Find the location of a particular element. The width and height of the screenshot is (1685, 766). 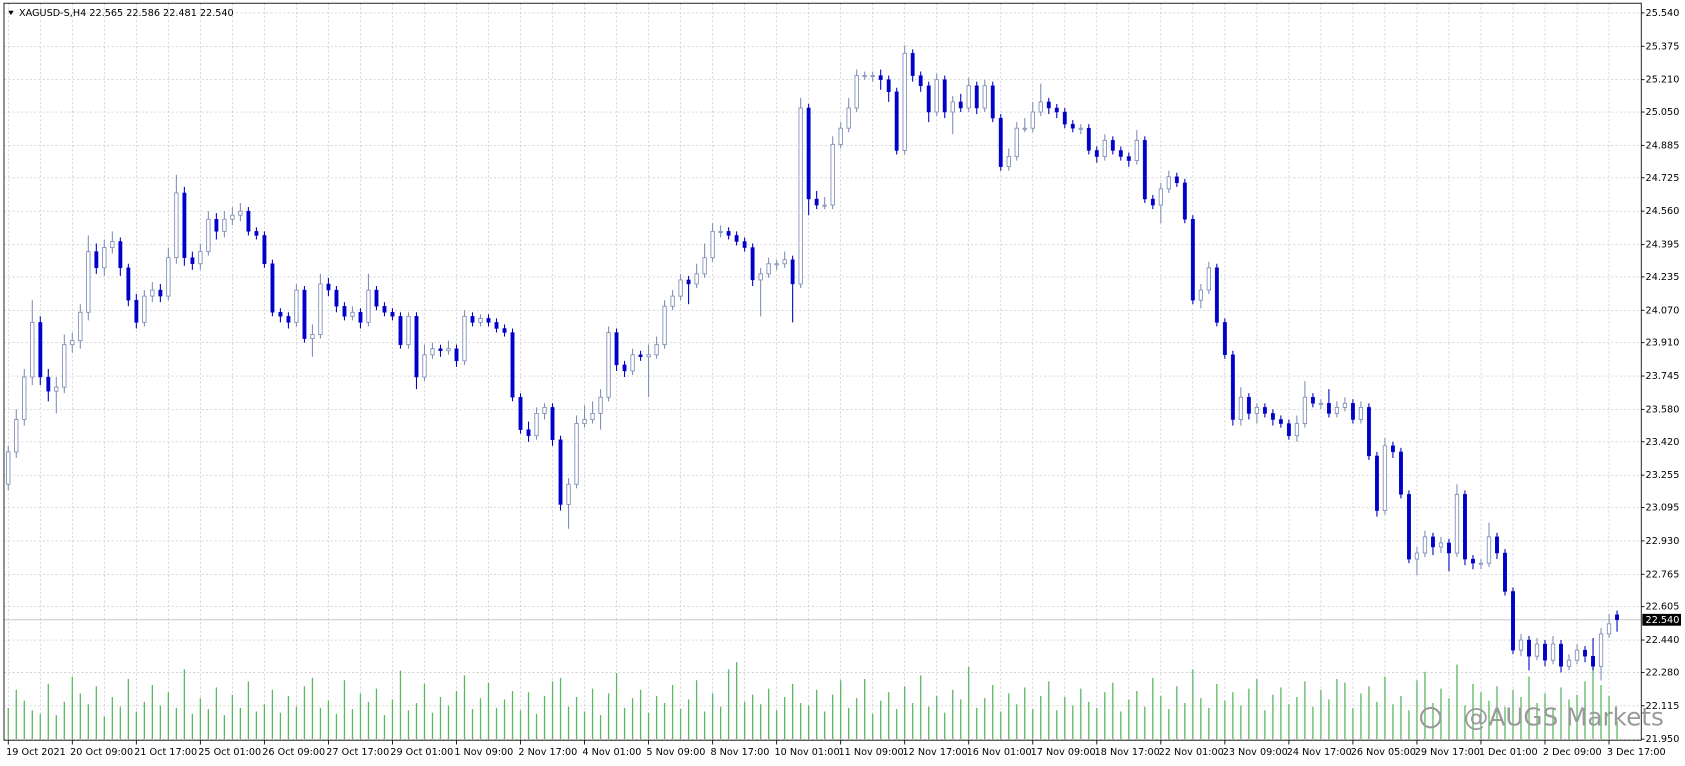

x-tick-label: 10 Nov 01:00 is located at coordinates (806, 752).